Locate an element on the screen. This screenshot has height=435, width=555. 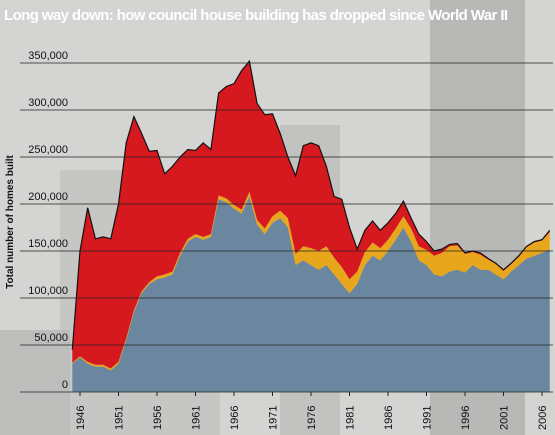
building is located at coordinates (35, 382).